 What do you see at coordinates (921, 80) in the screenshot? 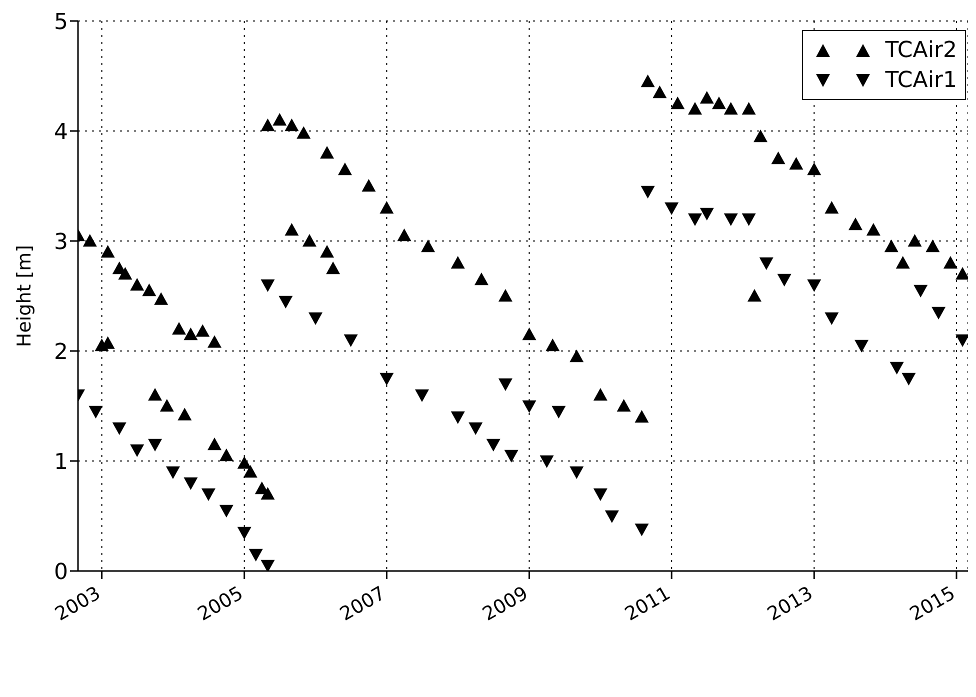
I see `legend-label: TCAir1` at bounding box center [921, 80].